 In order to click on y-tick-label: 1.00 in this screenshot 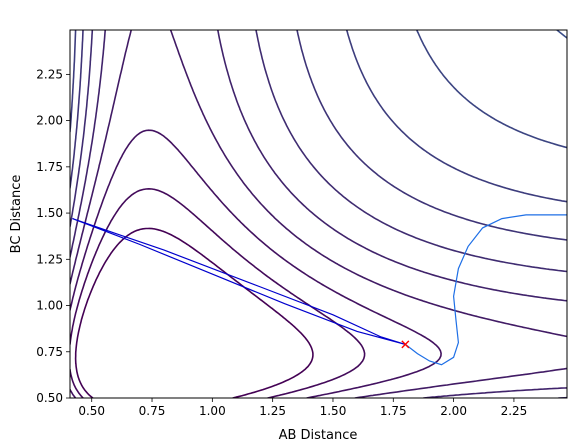, I will do `click(49, 306)`.